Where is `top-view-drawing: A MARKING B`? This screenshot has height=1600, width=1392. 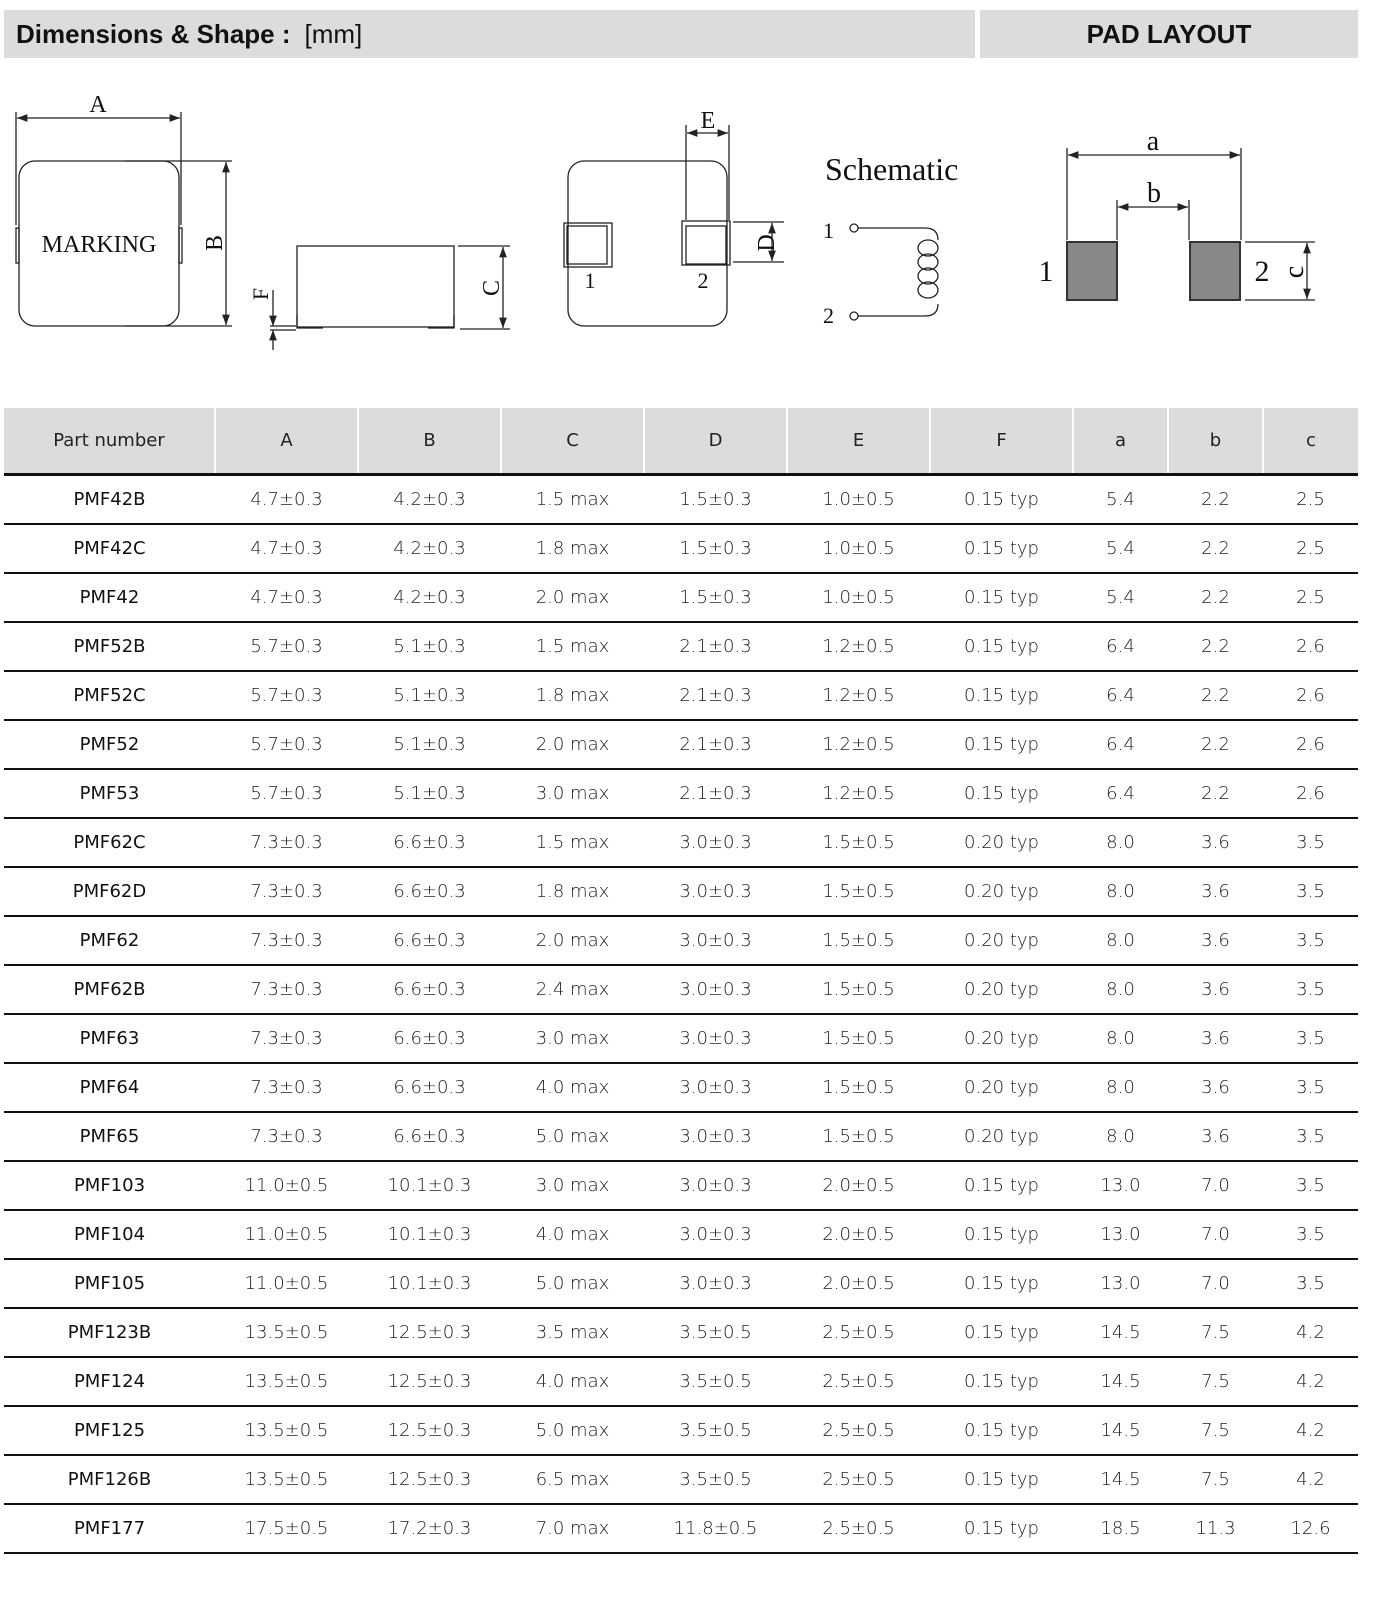
top-view-drawing: A MARKING B is located at coordinates (123, 209).